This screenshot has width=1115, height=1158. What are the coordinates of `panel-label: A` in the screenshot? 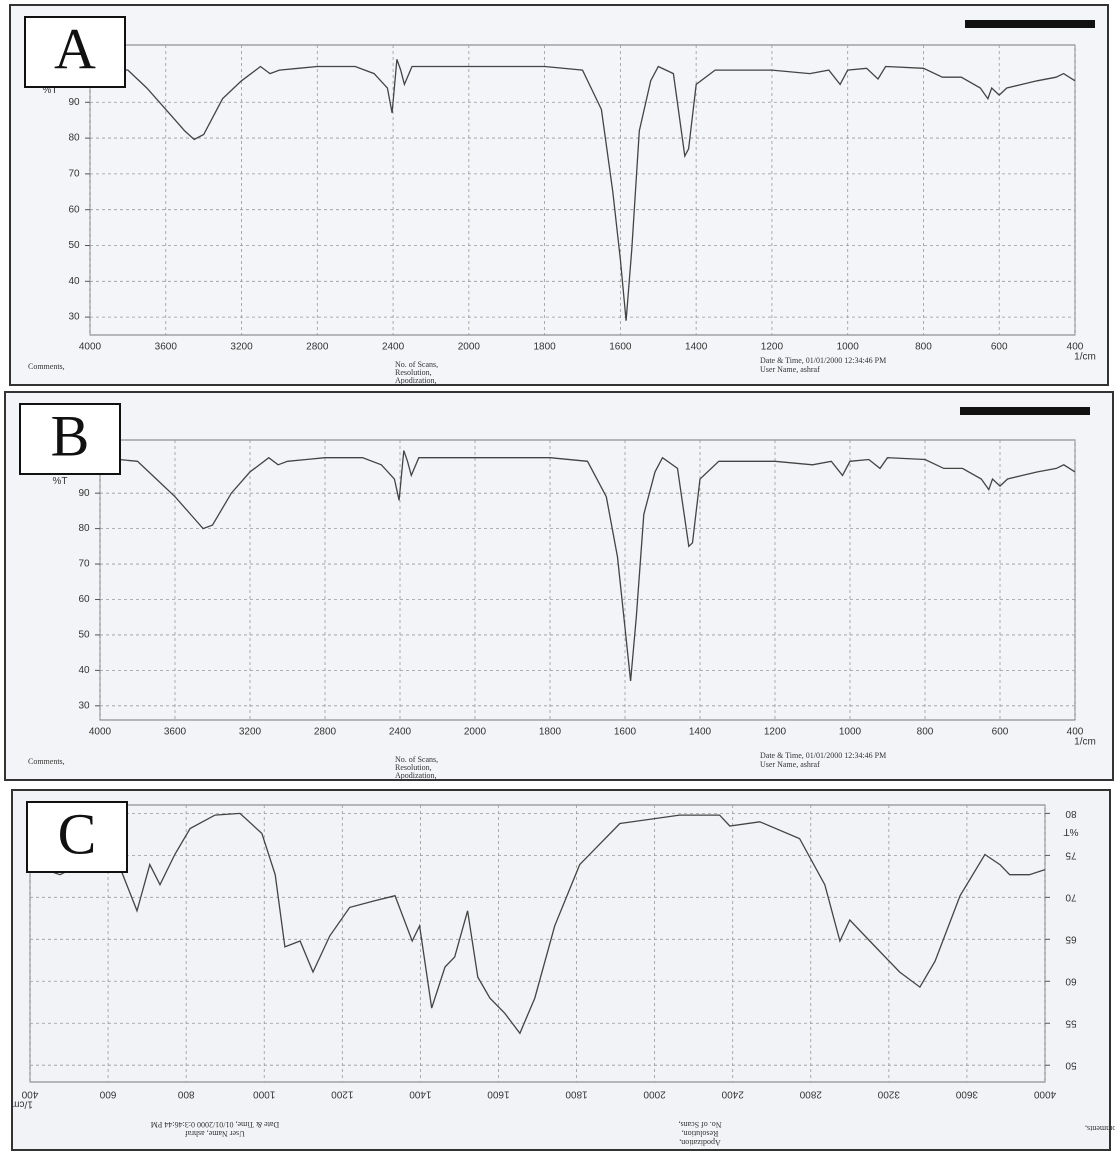 It's located at (75, 48).